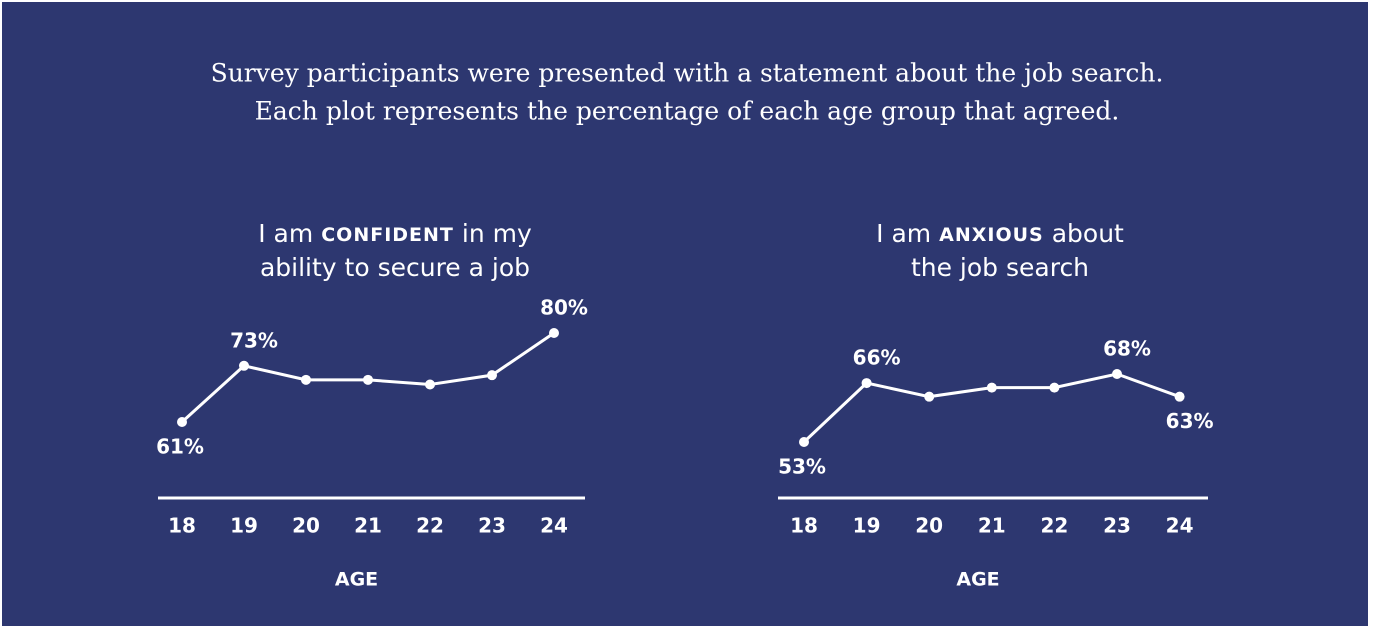  Describe the element at coordinates (1127, 349) in the screenshot. I see `value-label: 68%` at that location.